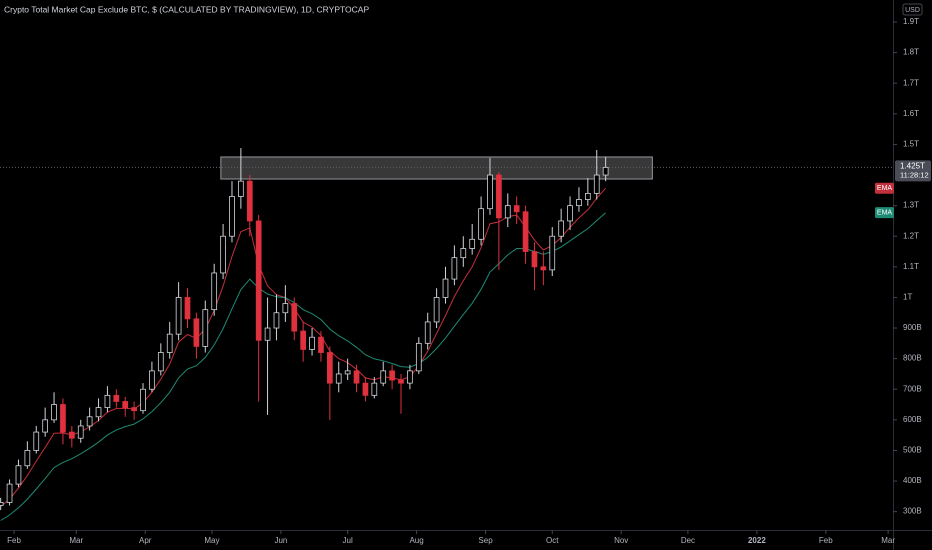 The image size is (932, 550). Describe the element at coordinates (912, 327) in the screenshot. I see `y-tick-label: 900B` at that location.